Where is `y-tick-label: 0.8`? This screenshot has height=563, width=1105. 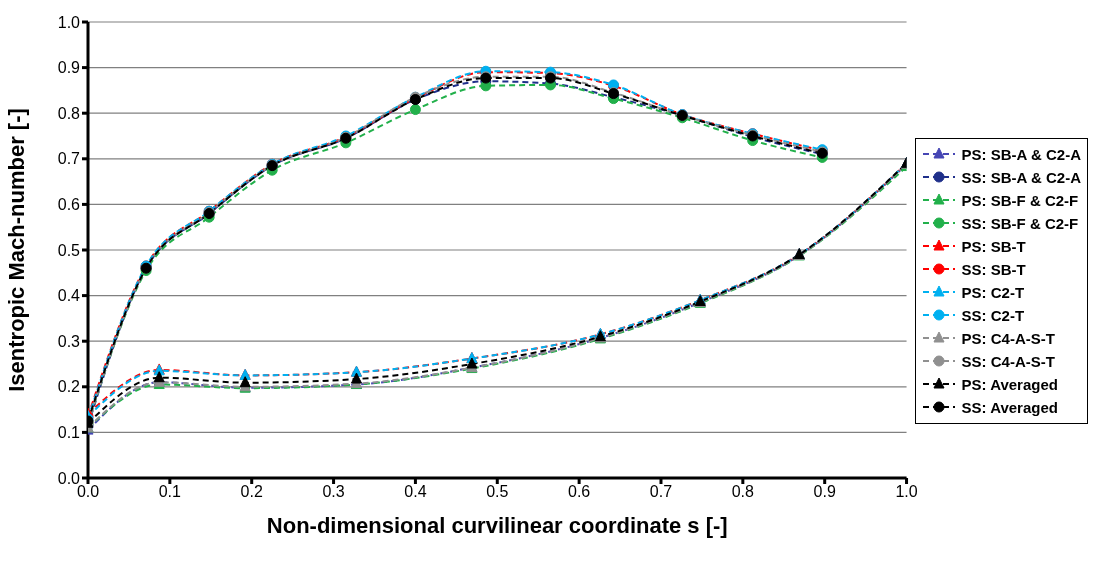 y-tick-label: 0.8 is located at coordinates (69, 113).